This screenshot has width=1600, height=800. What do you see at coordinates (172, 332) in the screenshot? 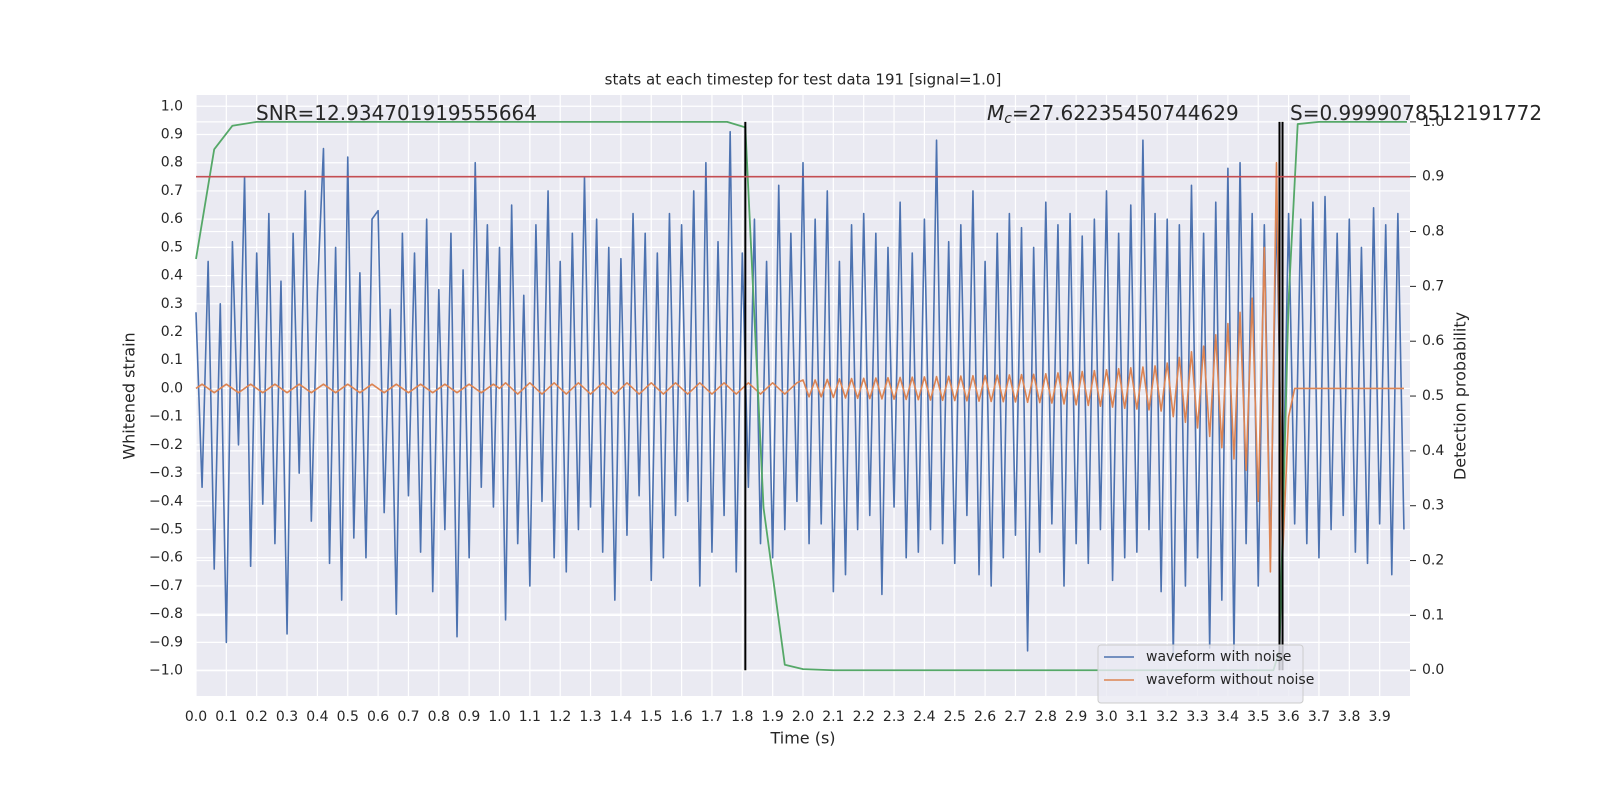
I see `y-tick-label: 0.2` at bounding box center [172, 332].